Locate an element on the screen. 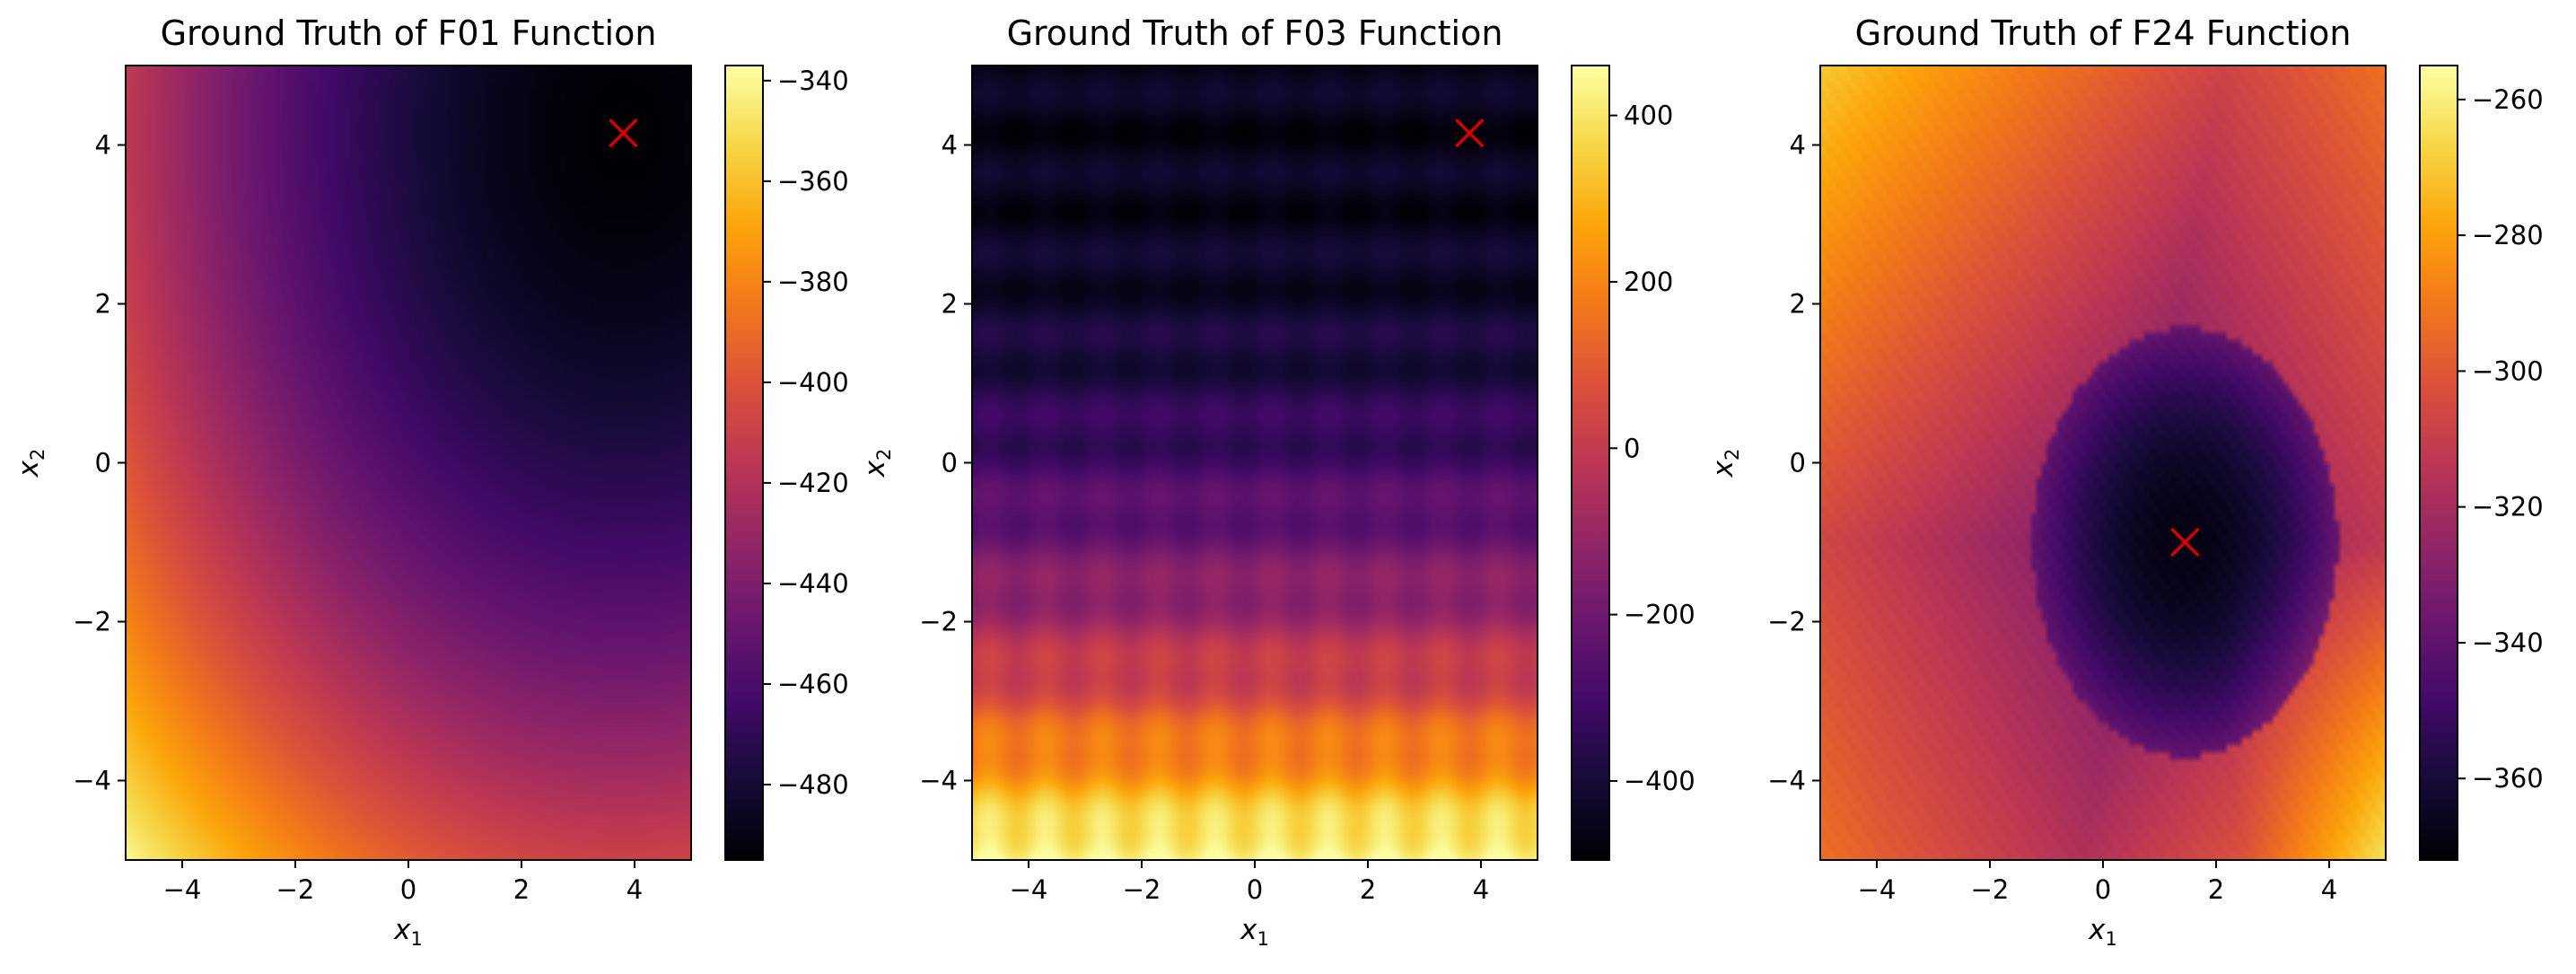 The width and height of the screenshot is (2576, 974). chart-title: Ground Truth of F24 Function is located at coordinates (2103, 33).